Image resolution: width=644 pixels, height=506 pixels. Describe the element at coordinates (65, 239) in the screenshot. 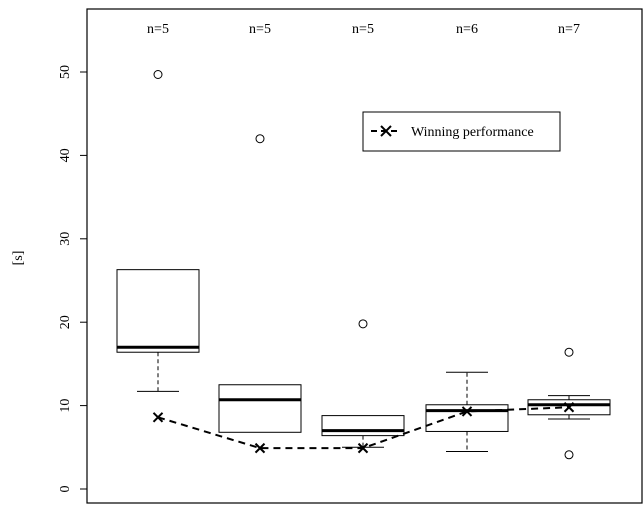

I see `y-tick-label: 30` at that location.